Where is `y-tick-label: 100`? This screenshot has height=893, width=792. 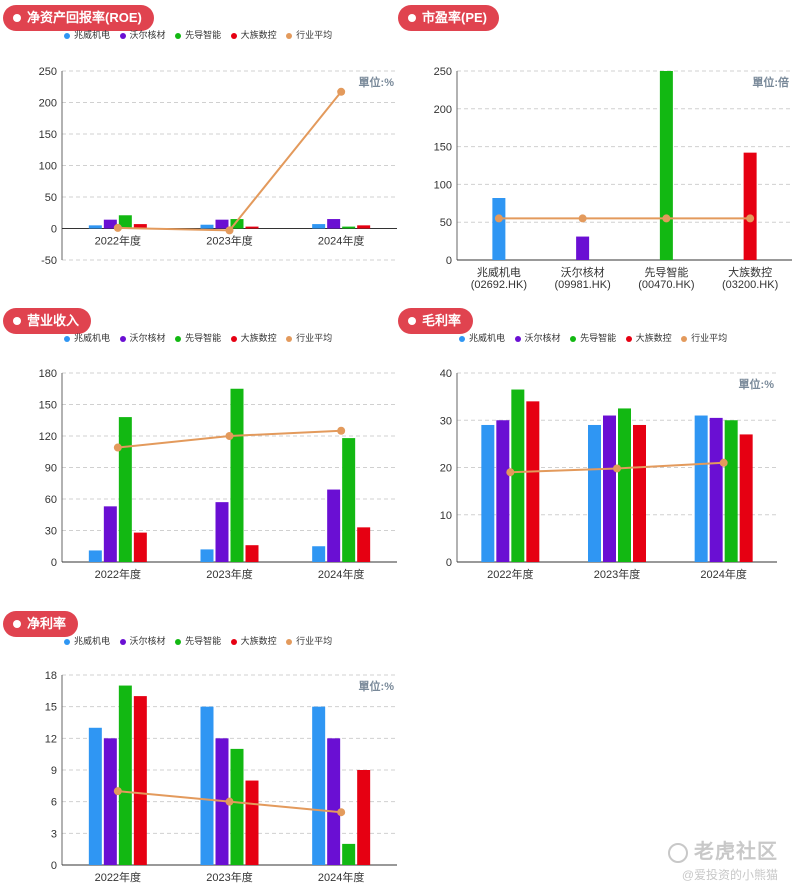 y-tick-label: 100 is located at coordinates (48, 167).